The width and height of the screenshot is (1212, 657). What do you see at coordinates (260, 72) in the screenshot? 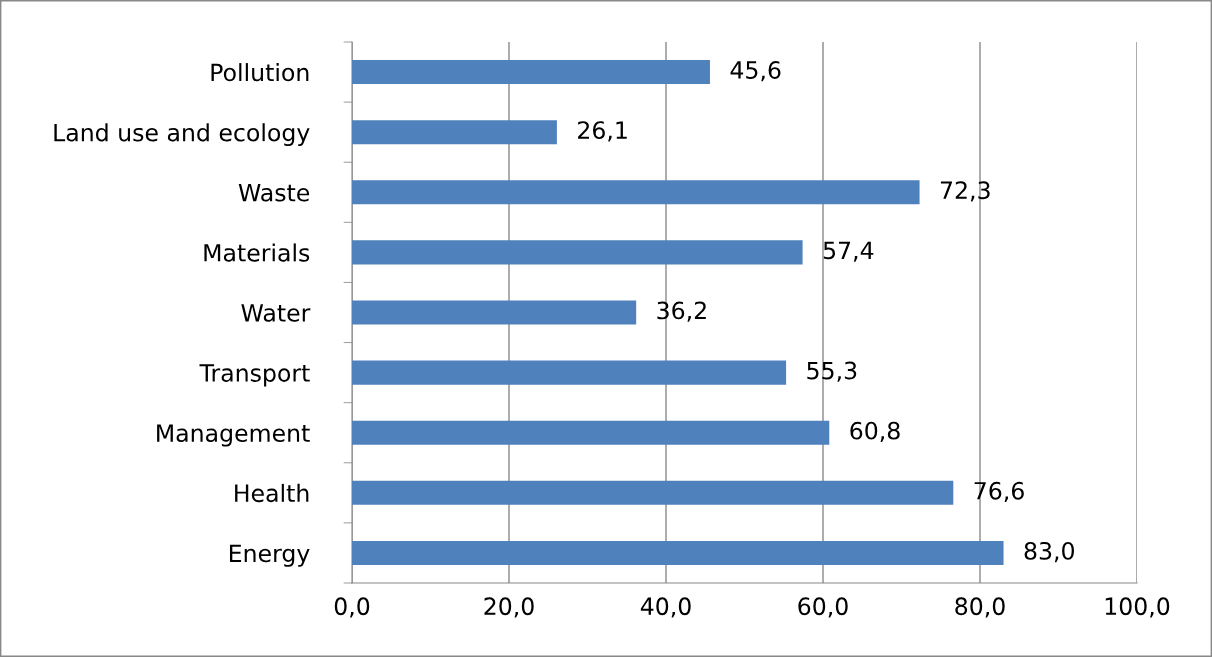
I see `y-tick-label: Pollution` at bounding box center [260, 72].